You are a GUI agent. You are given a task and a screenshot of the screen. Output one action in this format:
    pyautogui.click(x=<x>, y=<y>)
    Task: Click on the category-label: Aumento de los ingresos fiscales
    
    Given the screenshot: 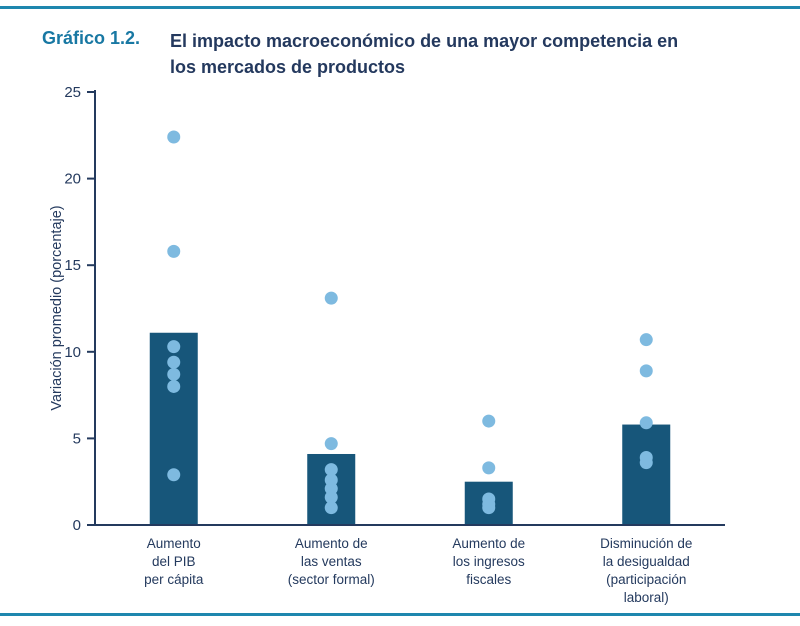 What is the action you would take?
    pyautogui.click(x=488, y=561)
    